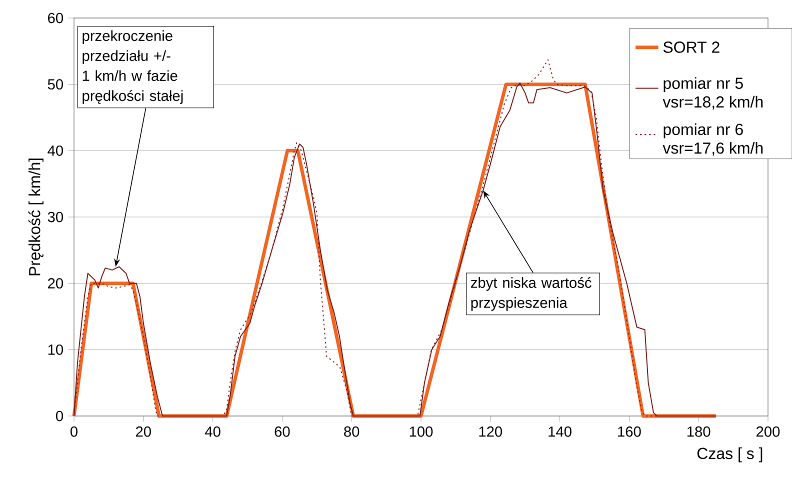  Describe the element at coordinates (629, 431) in the screenshot. I see `x-tick-label: 160` at that location.